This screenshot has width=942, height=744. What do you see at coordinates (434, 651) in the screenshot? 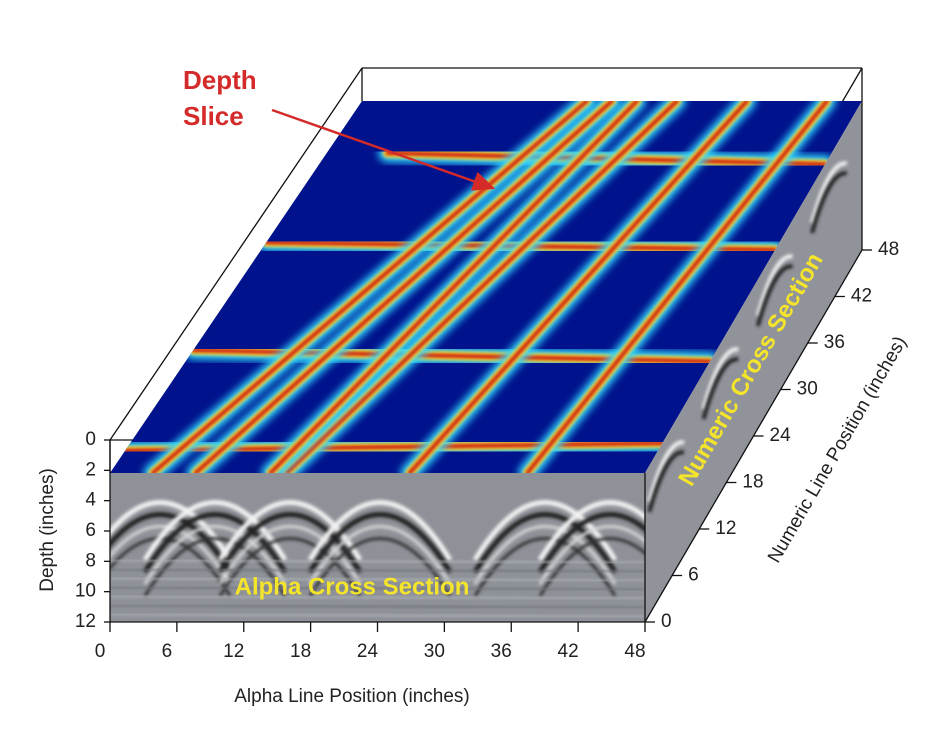
I see `x-tick-label: 30` at bounding box center [434, 651].